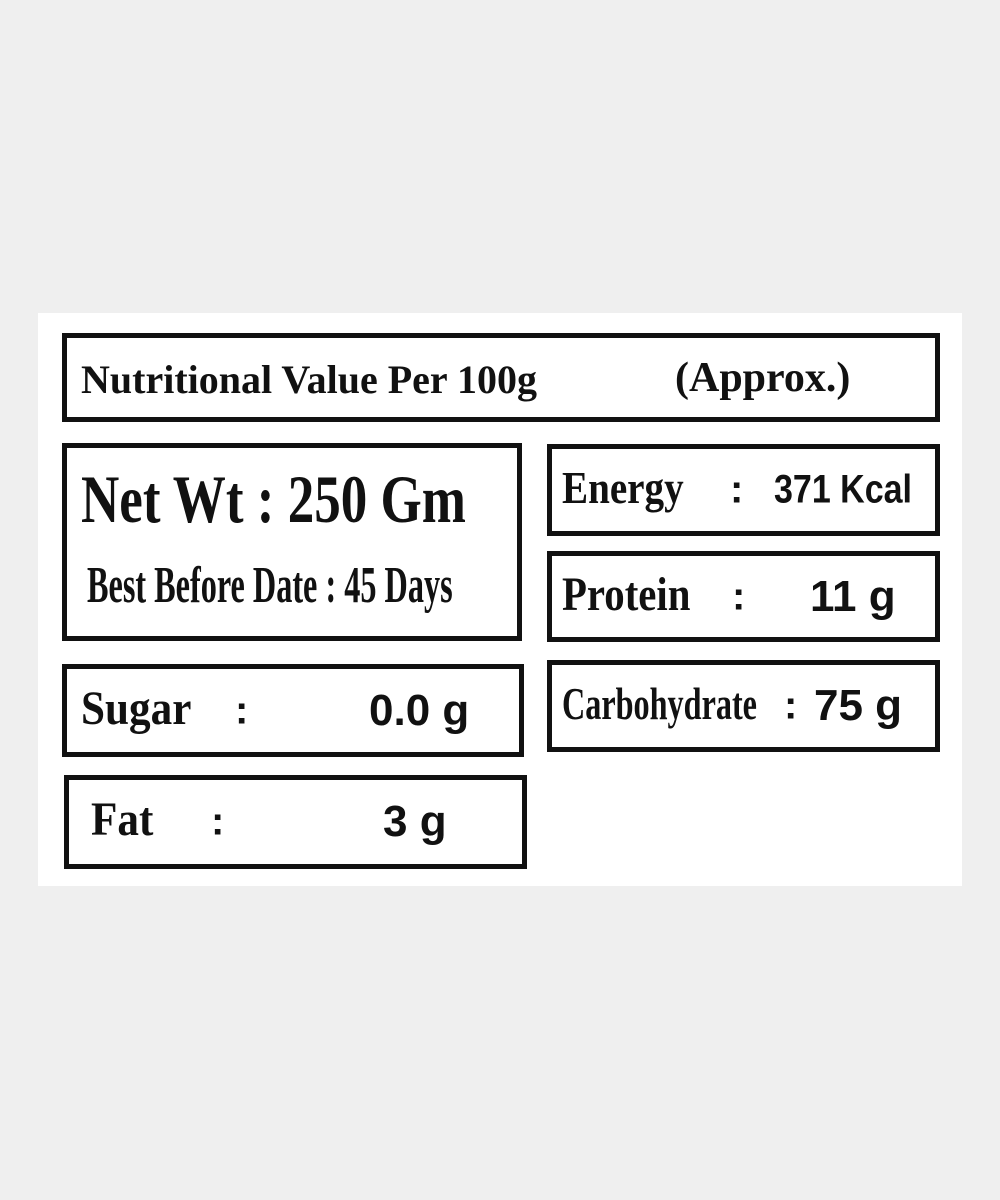  Describe the element at coordinates (853, 596) in the screenshot. I see `nutrient-value: 11 g` at that location.